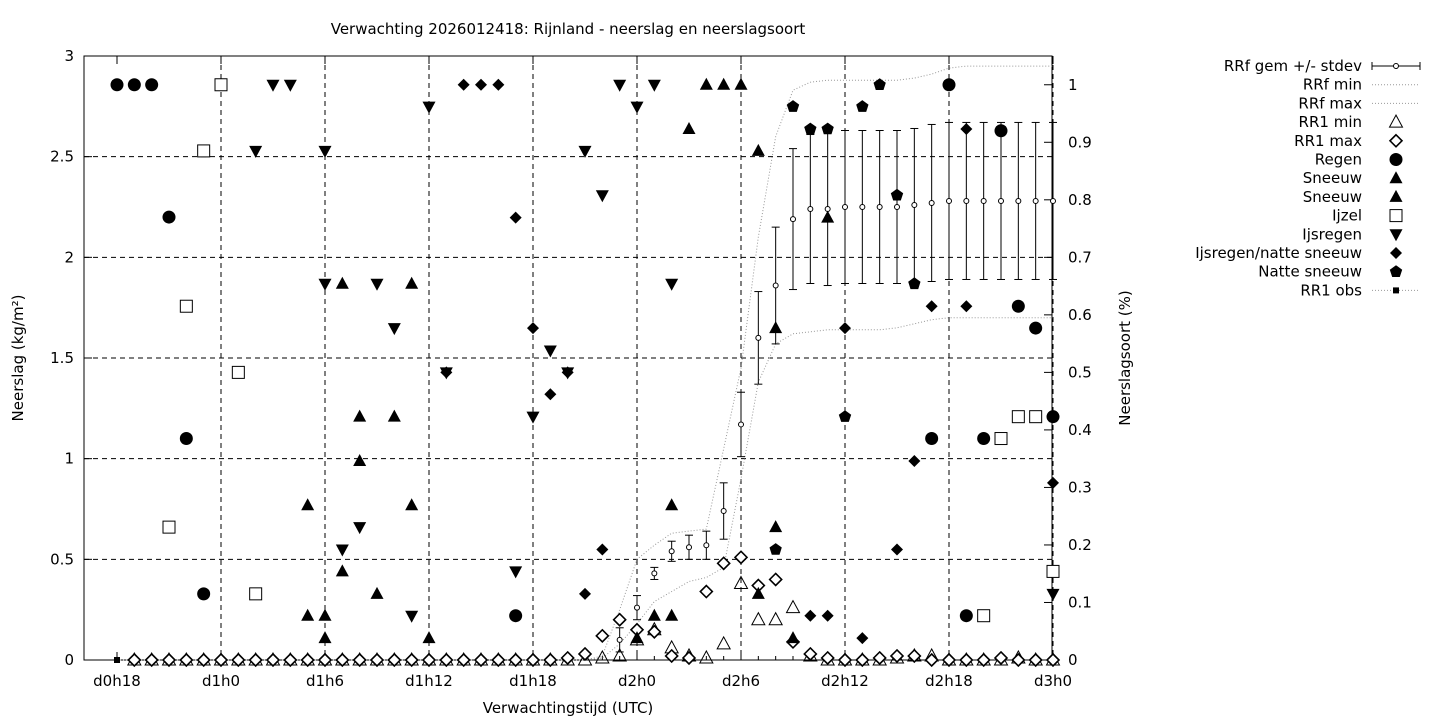 Image resolution: width=1440 pixels, height=724 pixels. What do you see at coordinates (1347, 216) in the screenshot?
I see `legend-label: Ijzel` at bounding box center [1347, 216].